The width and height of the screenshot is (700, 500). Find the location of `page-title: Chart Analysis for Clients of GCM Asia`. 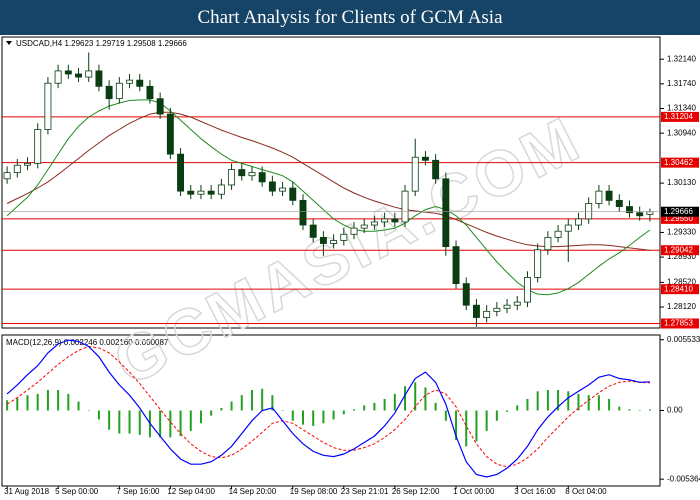

page-title: Chart Analysis for Clients of GCM Asia is located at coordinates (350, 17).